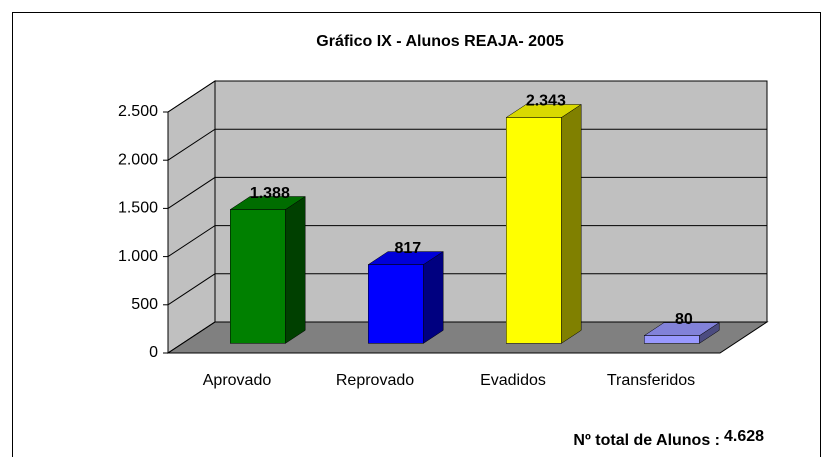 This screenshot has width=833, height=457. Describe the element at coordinates (270, 193) in the screenshot. I see `value-label: 1.388` at that location.